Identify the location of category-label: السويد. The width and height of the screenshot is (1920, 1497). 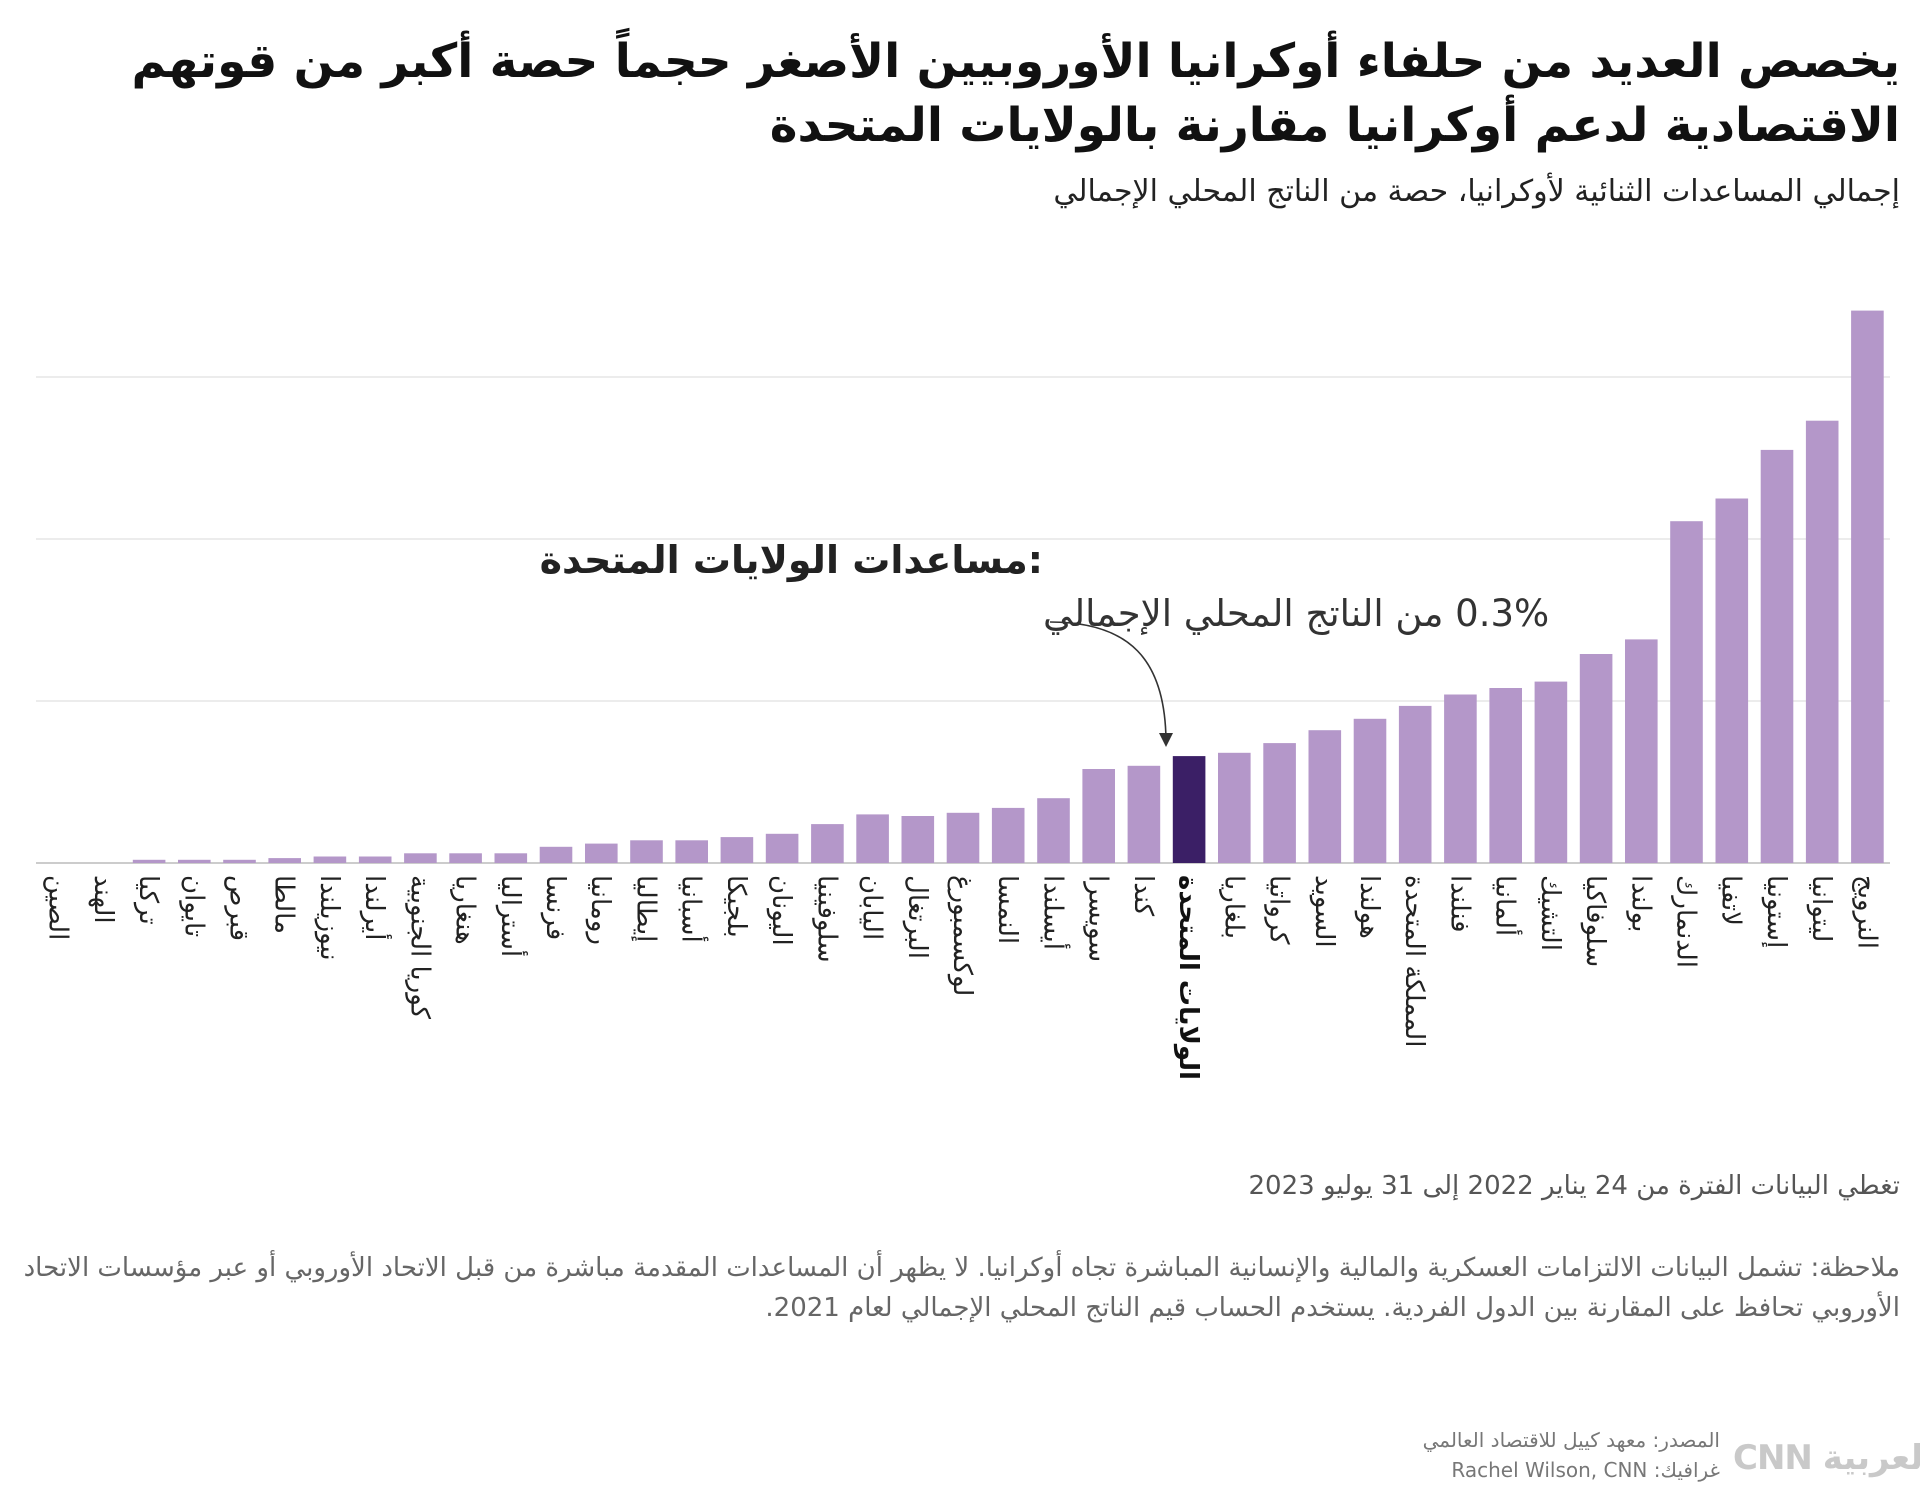
(1324, 911).